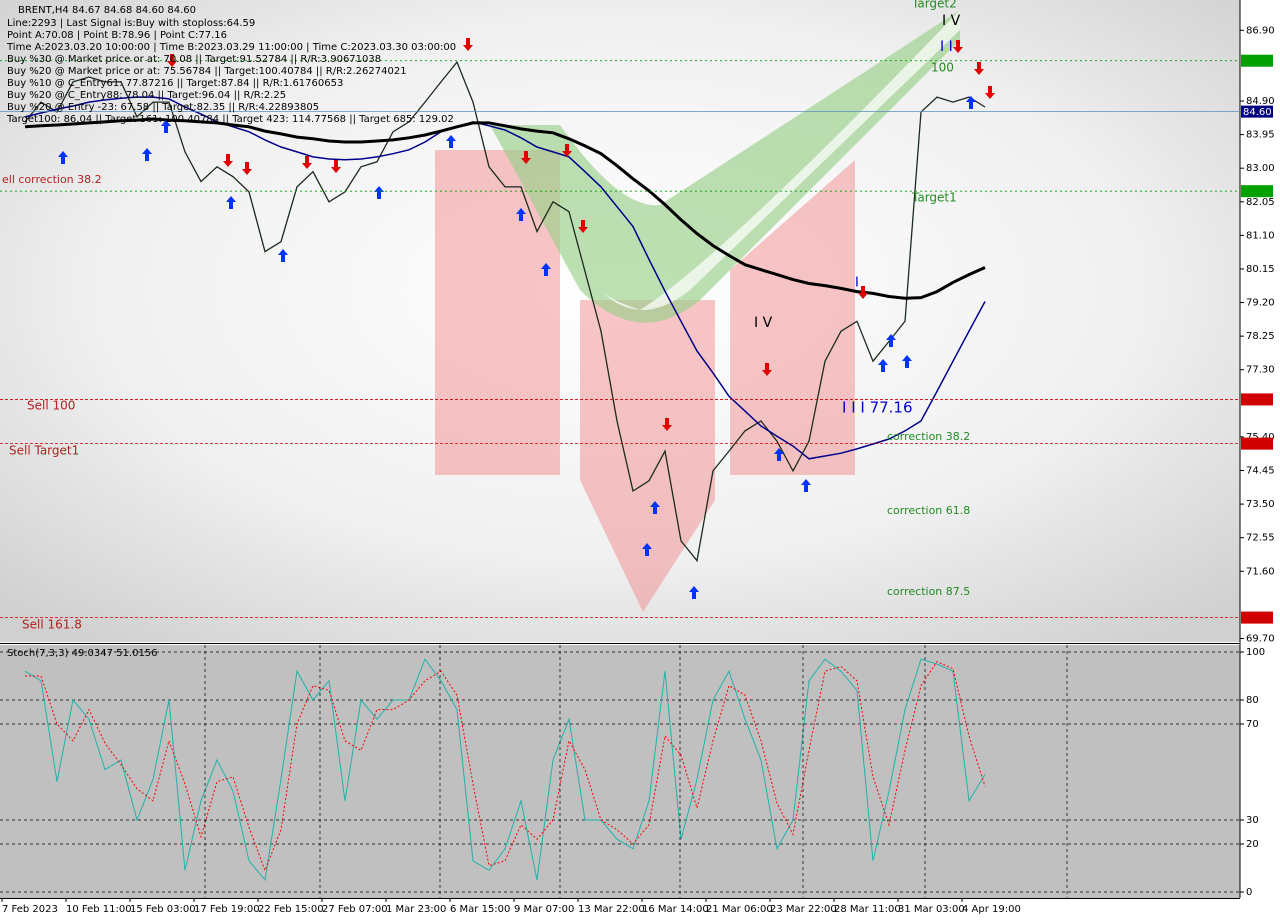 This screenshot has height=920, width=1280. Describe the element at coordinates (803, 909) in the screenshot. I see `x-tick-label: 23 Mar 22:00` at that location.